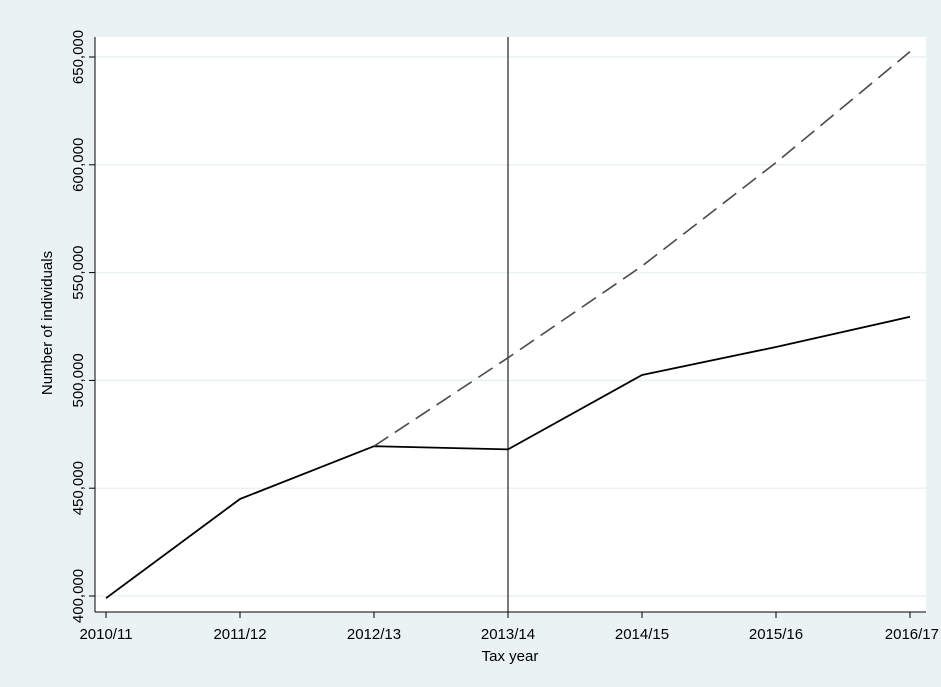 This screenshot has height=687, width=941. What do you see at coordinates (78, 596) in the screenshot?
I see `y-tick-label: 400,000` at bounding box center [78, 596].